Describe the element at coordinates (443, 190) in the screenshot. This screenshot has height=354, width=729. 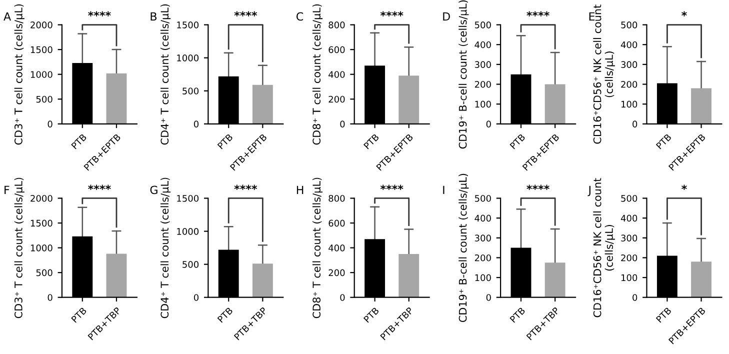
I see `chart-title: I` at that location.